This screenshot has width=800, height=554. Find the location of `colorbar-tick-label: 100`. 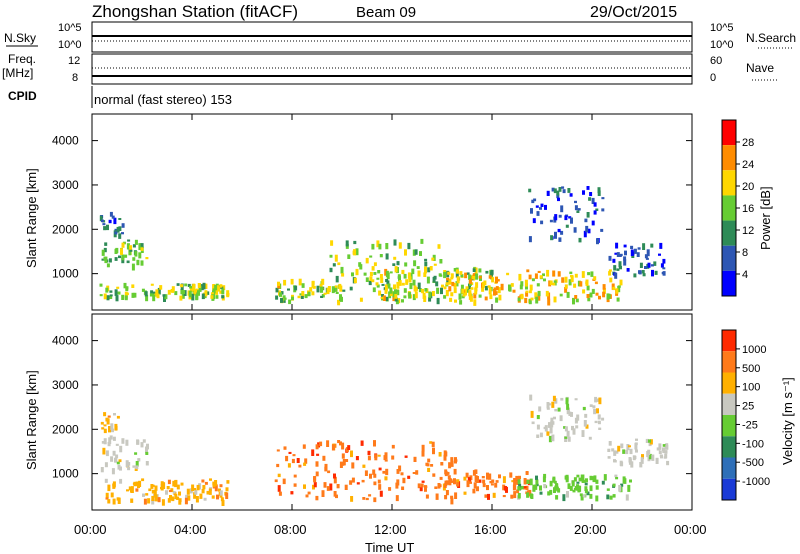

colorbar-tick-label: 100 is located at coordinates (751, 388).